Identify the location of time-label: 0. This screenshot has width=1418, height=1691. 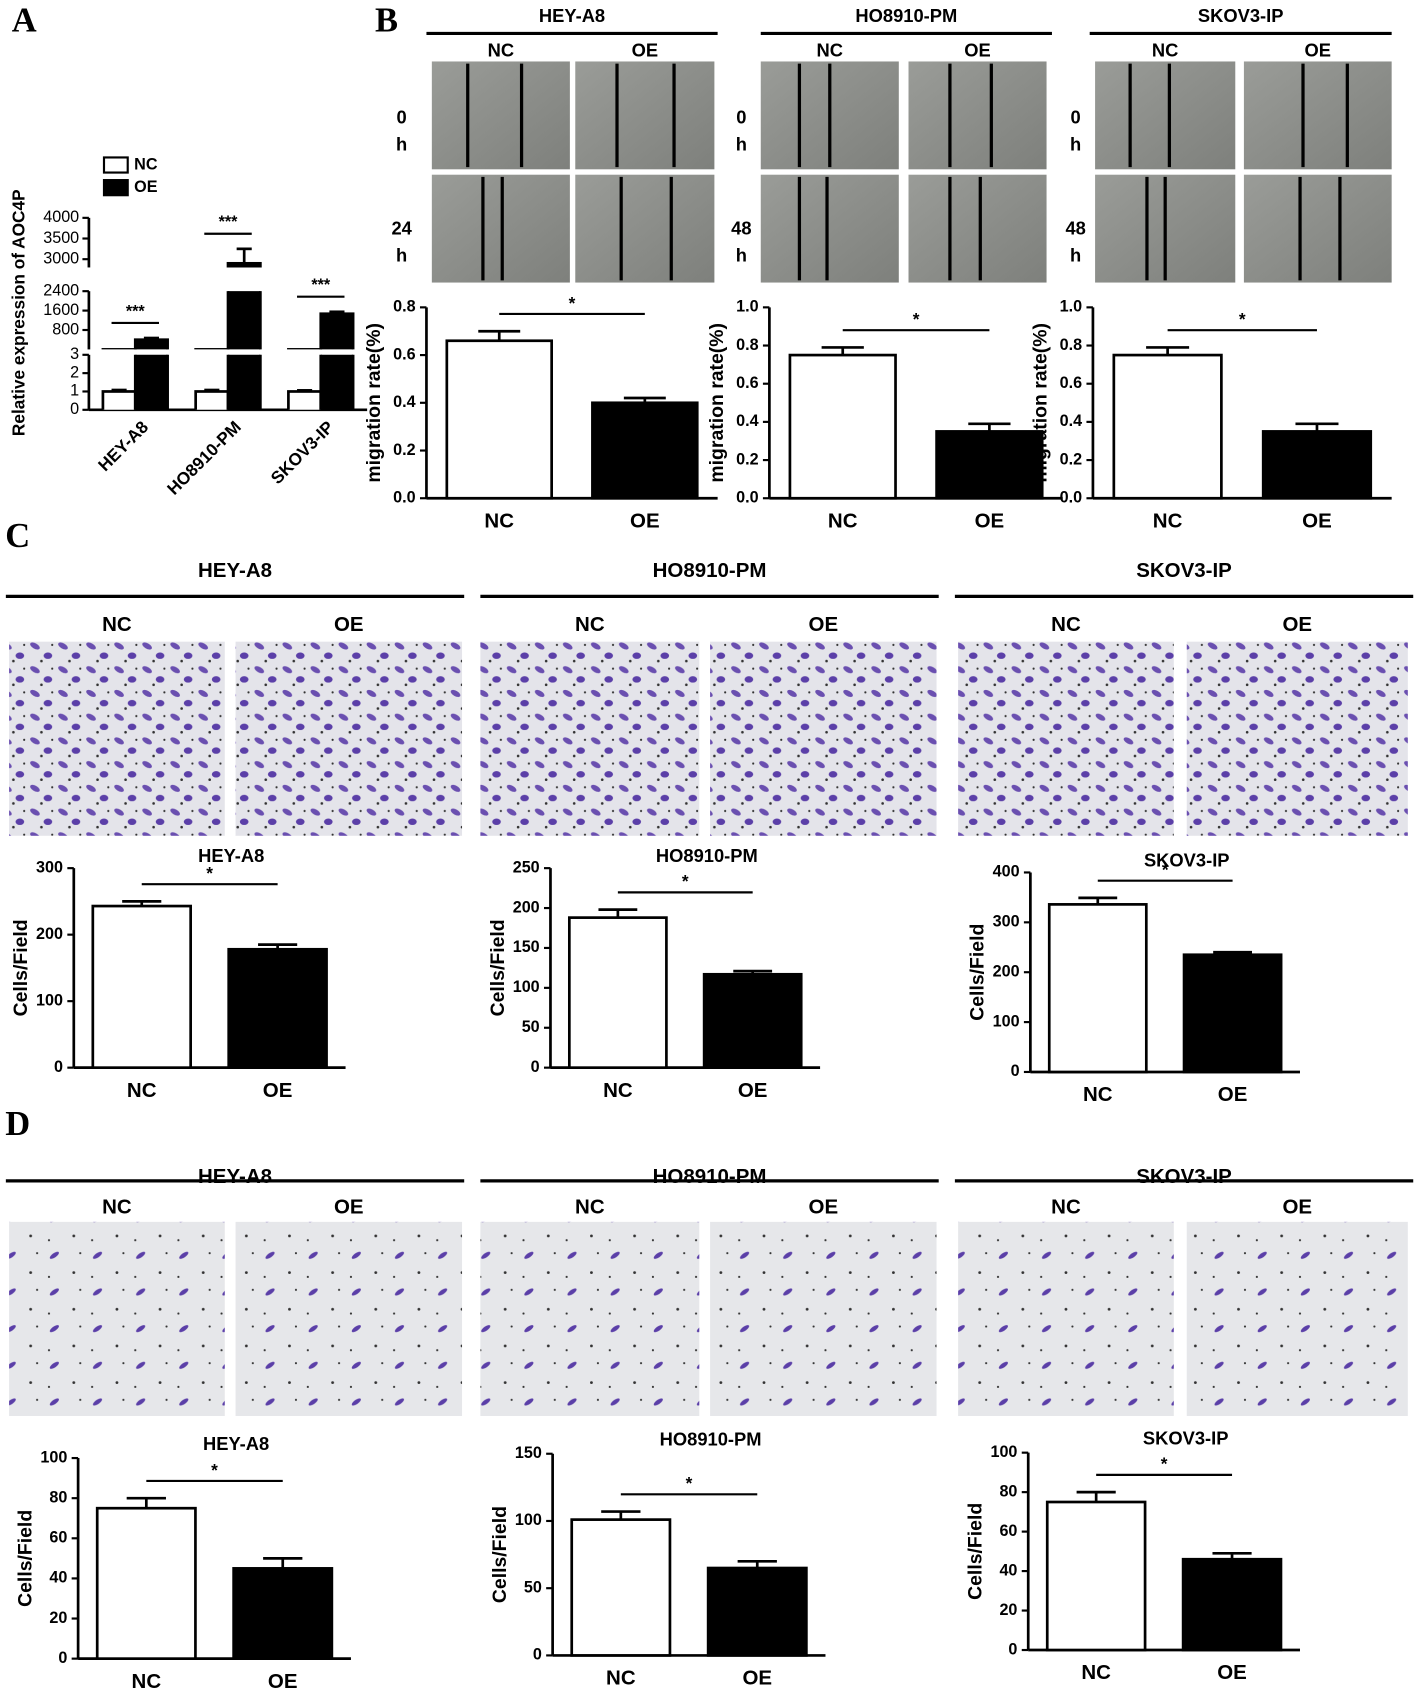
(402, 116).